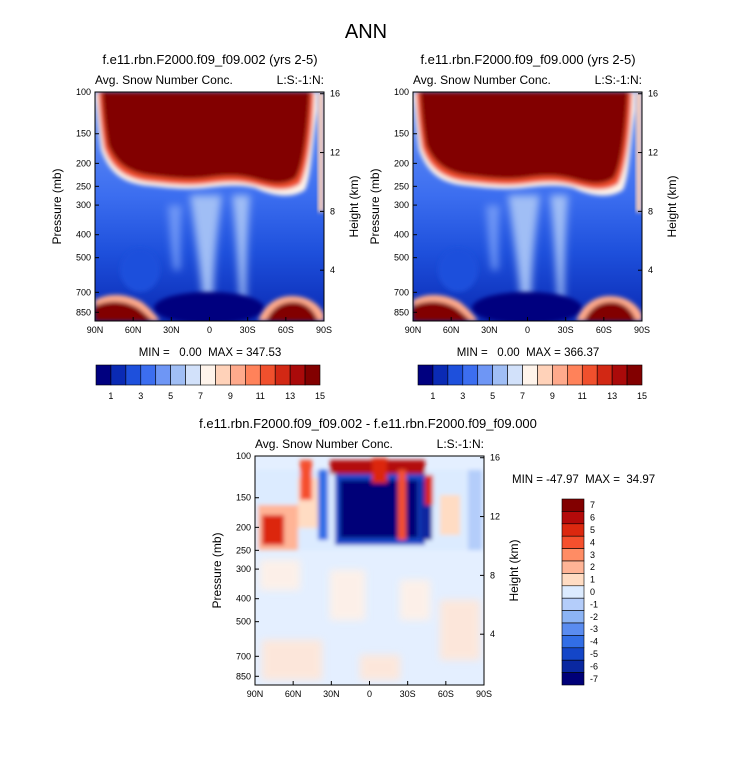 The width and height of the screenshot is (733, 784). What do you see at coordinates (594, 617) in the screenshot?
I see `colorbar-label: -2` at bounding box center [594, 617].